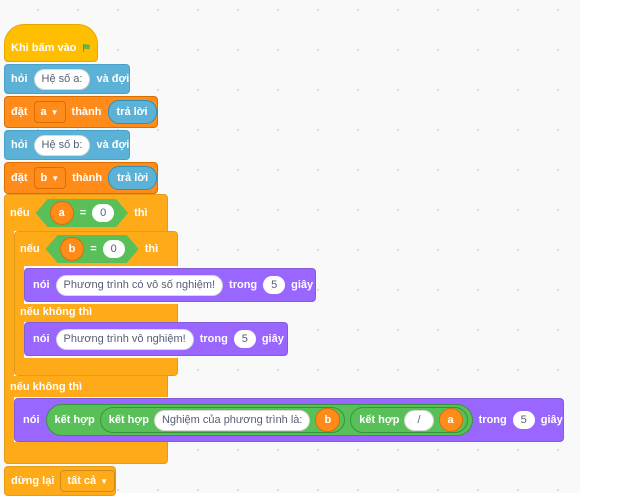  Describe the element at coordinates (50, 178) in the screenshot. I see `variable-dropdown-b: b ▼` at that location.